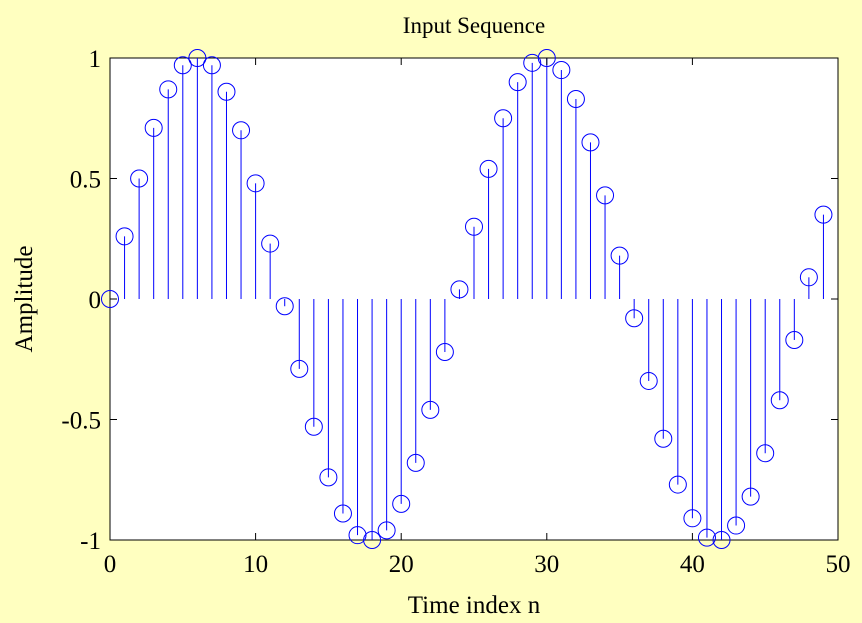 Image resolution: width=862 pixels, height=623 pixels. What do you see at coordinates (110, 564) in the screenshot?
I see `x-tick-label: 0` at bounding box center [110, 564].